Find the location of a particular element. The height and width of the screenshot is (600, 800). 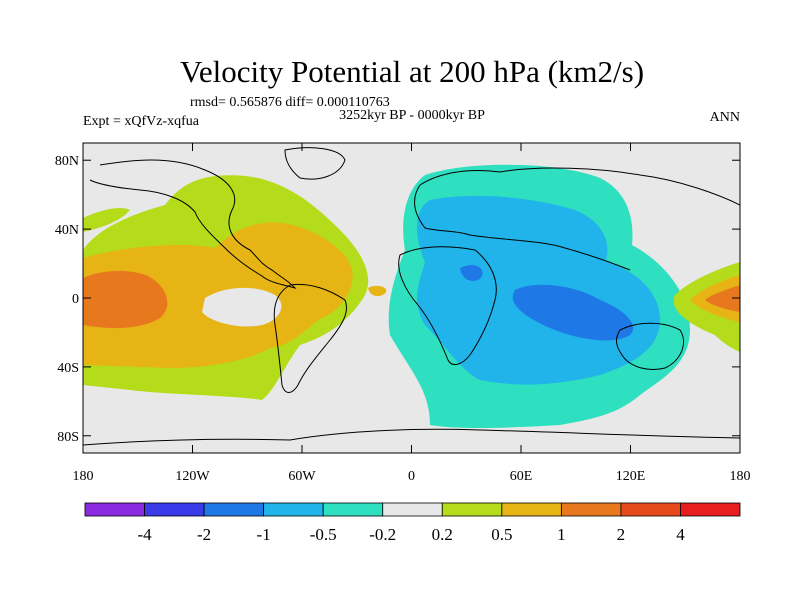

colorbar-label: -0.2 is located at coordinates (382, 534).